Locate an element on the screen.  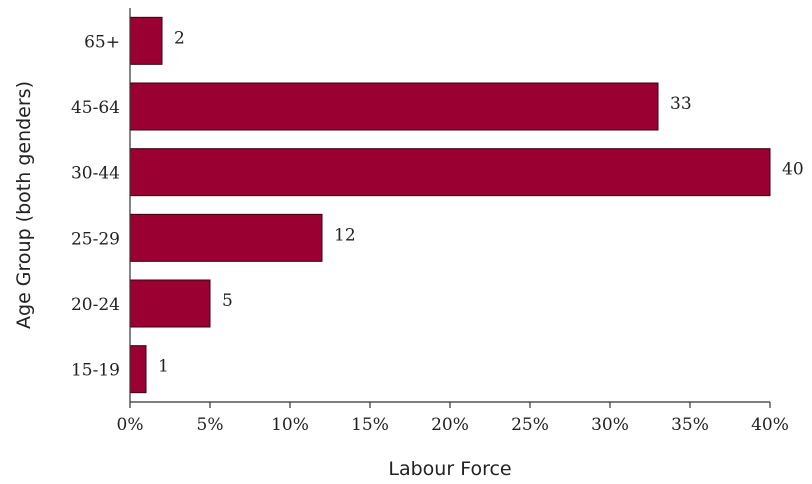
x-tick-label-40: 40% is located at coordinates (770, 425).